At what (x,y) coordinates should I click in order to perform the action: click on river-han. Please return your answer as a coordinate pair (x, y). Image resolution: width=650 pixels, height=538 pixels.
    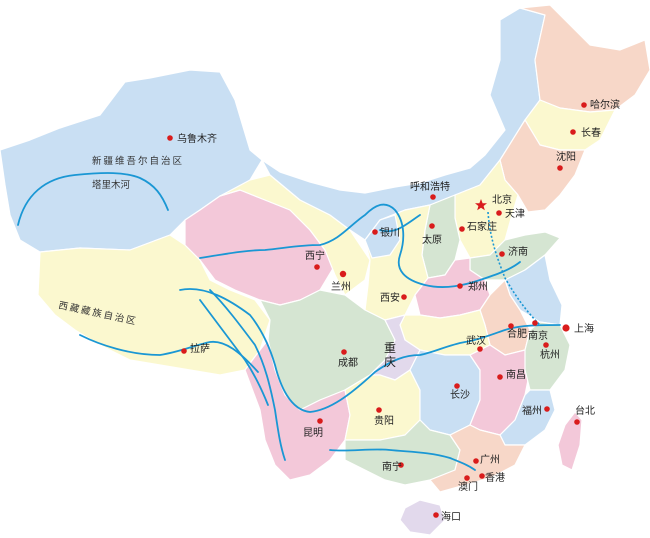
    Looking at the image, I should click on (400, 223).